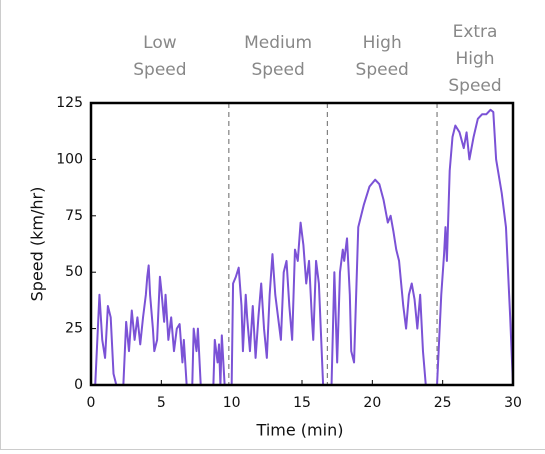 Image resolution: width=545 pixels, height=454 pixels. I want to click on x-tick-label: 5, so click(161, 403).